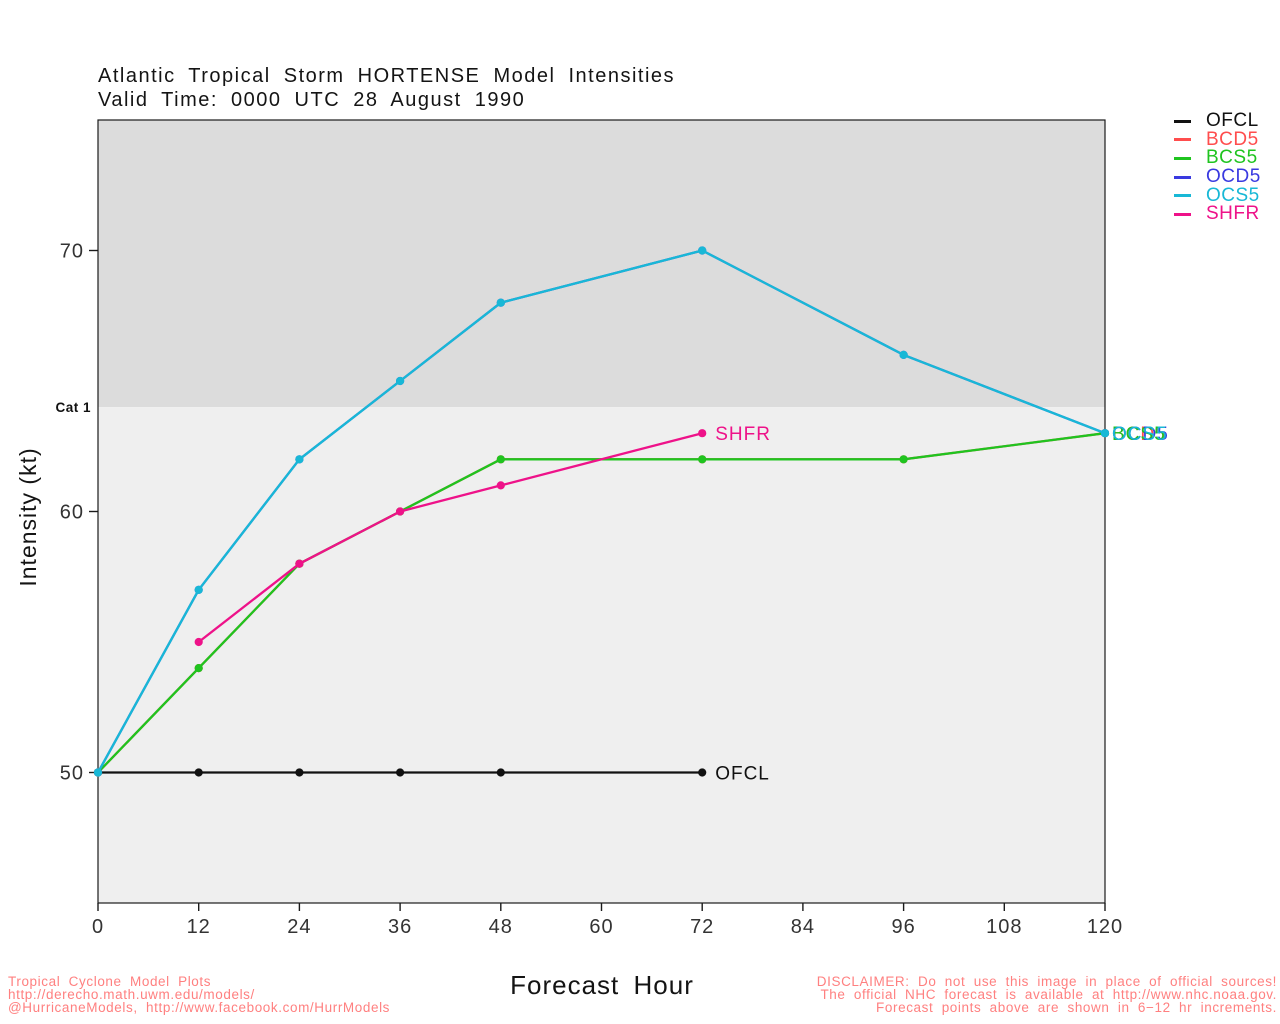 The height and width of the screenshot is (1024, 1280). Describe the element at coordinates (1233, 177) in the screenshot. I see `legend-label-OCD5: OCD5` at that location.